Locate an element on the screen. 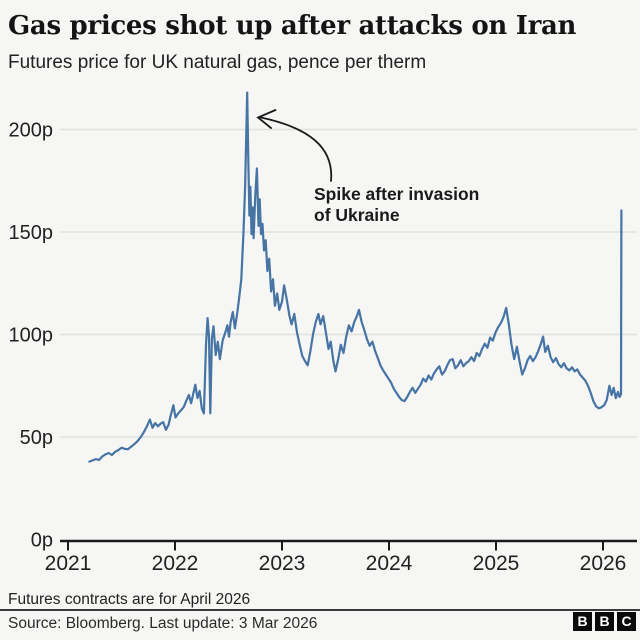 Image resolution: width=640 pixels, height=640 pixels. bbc-logo-block-c: C is located at coordinates (626, 621).